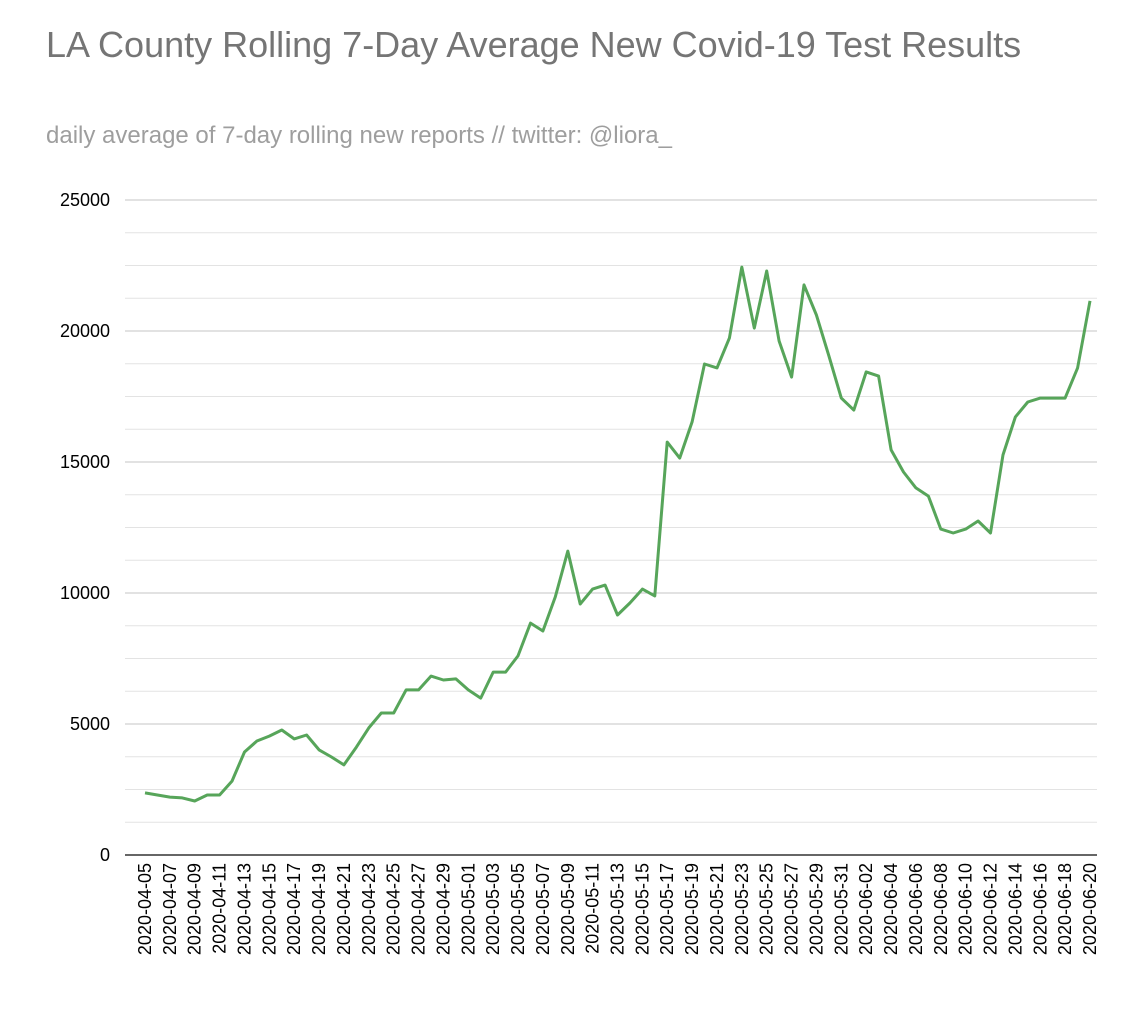 This screenshot has height=1016, width=1132. What do you see at coordinates (1065, 909) in the screenshot?
I see `x-tick-label: 2020-06-18` at bounding box center [1065, 909].